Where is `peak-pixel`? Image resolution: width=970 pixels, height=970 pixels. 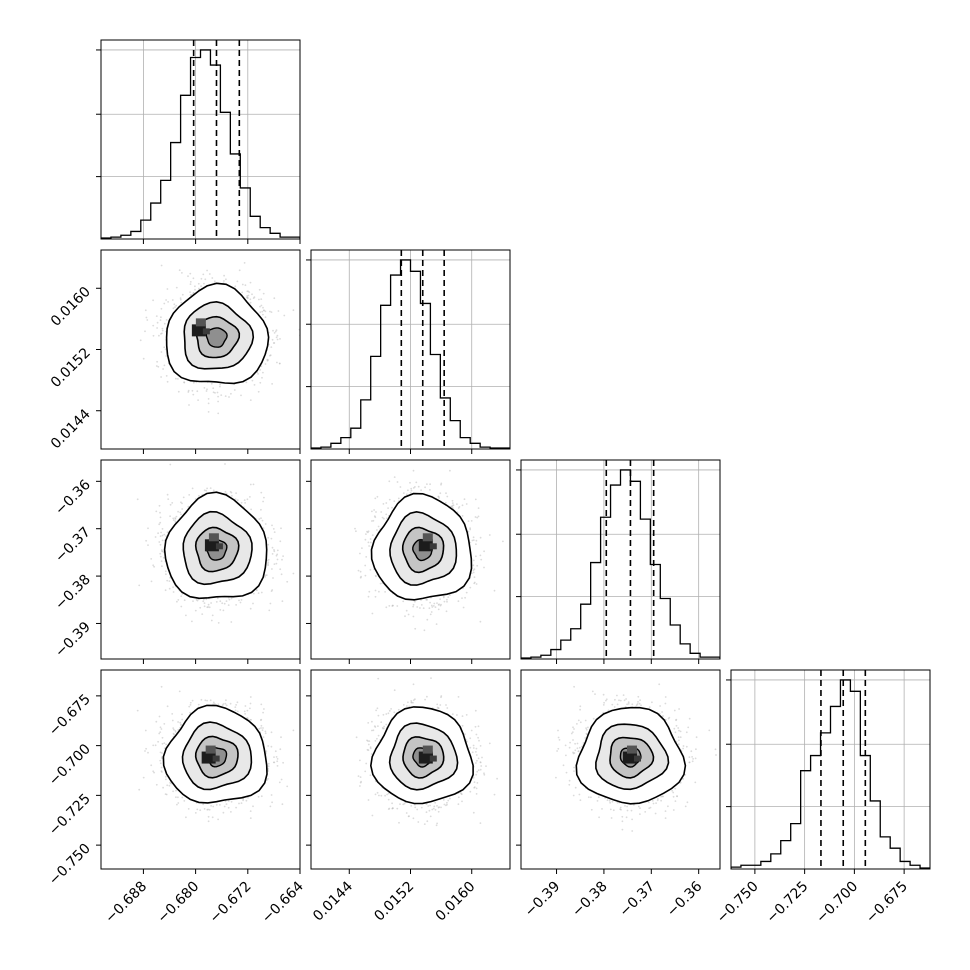 peak-pixel is located at coordinates (219, 546).